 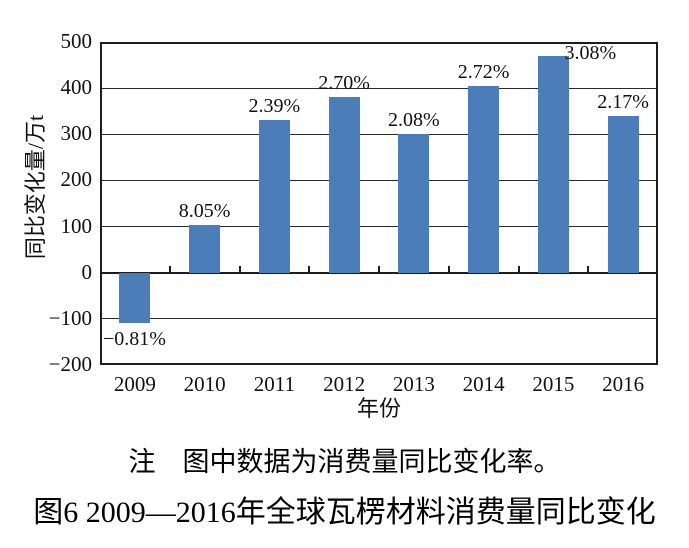 What do you see at coordinates (87, 271) in the screenshot?
I see `y-tick-label: 0` at bounding box center [87, 271].